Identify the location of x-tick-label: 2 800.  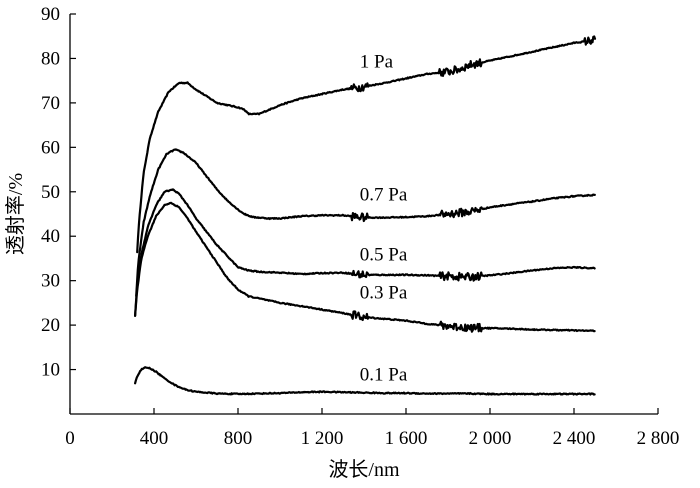
(658, 438).